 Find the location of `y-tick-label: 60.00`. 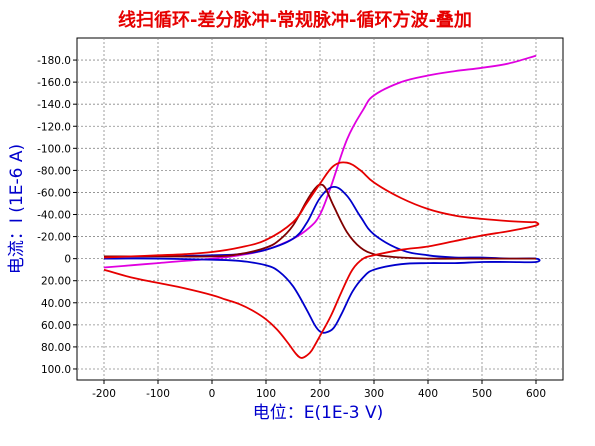

y-tick-label: 60.00 is located at coordinates (56, 326).